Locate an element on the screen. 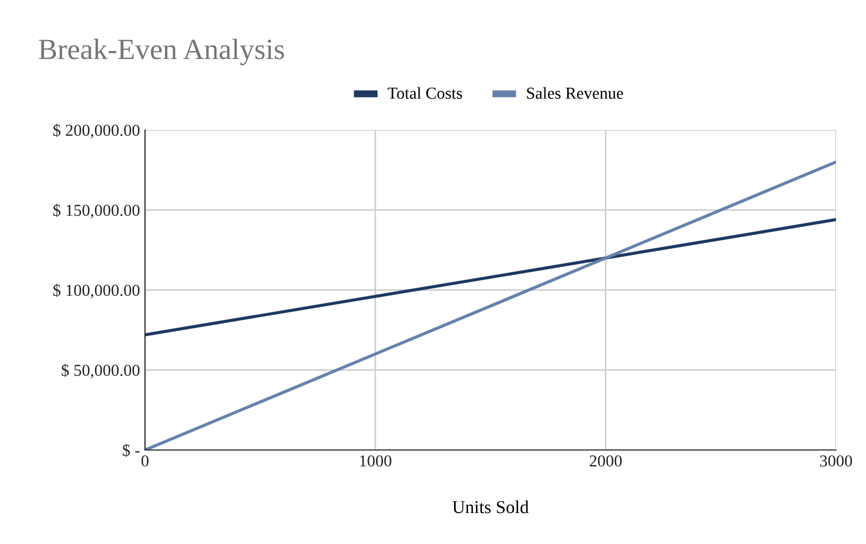 This screenshot has height=544, width=866. y-tick-label: $ 50,000.00 is located at coordinates (101, 371).